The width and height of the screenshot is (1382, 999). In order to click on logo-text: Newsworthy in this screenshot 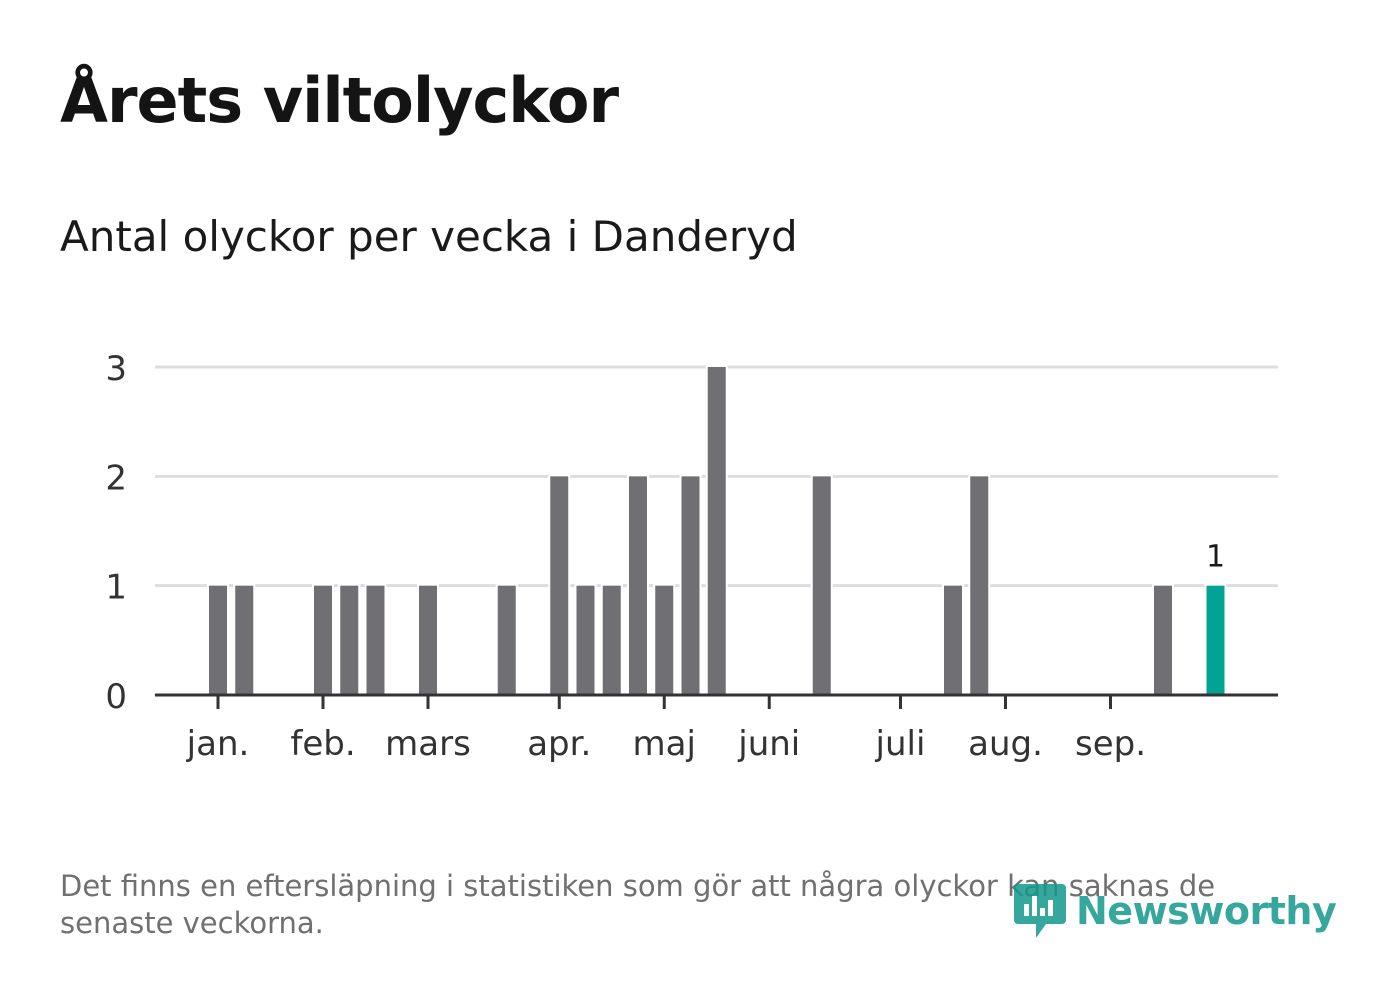, I will do `click(1206, 911)`.